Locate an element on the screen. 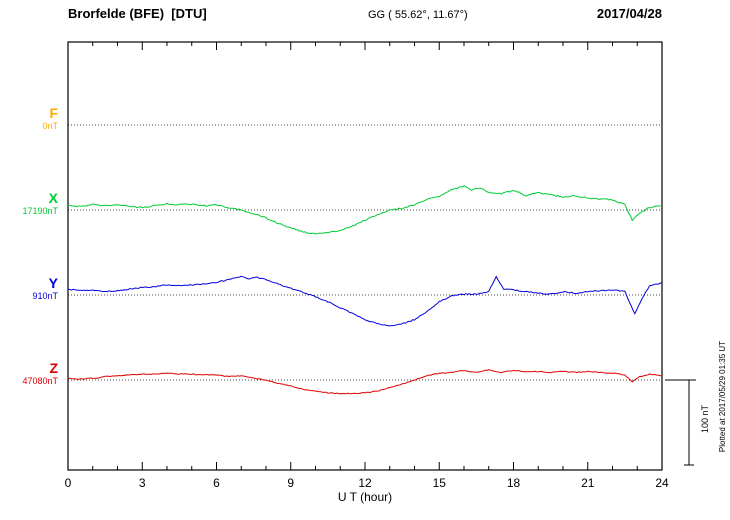 The width and height of the screenshot is (730, 520). component-label-z: Z 47080nT is located at coordinates (29, 373).